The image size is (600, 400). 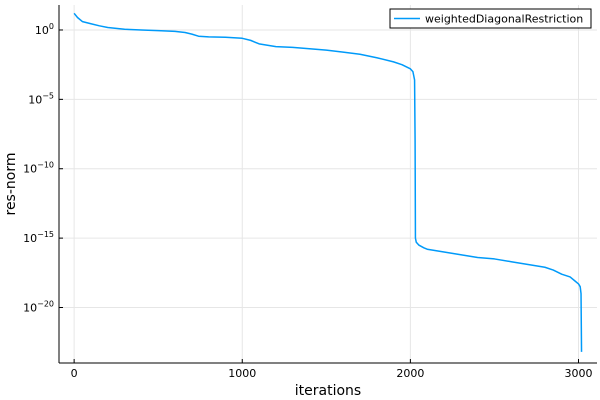 I want to click on legend-box, so click(x=490, y=18).